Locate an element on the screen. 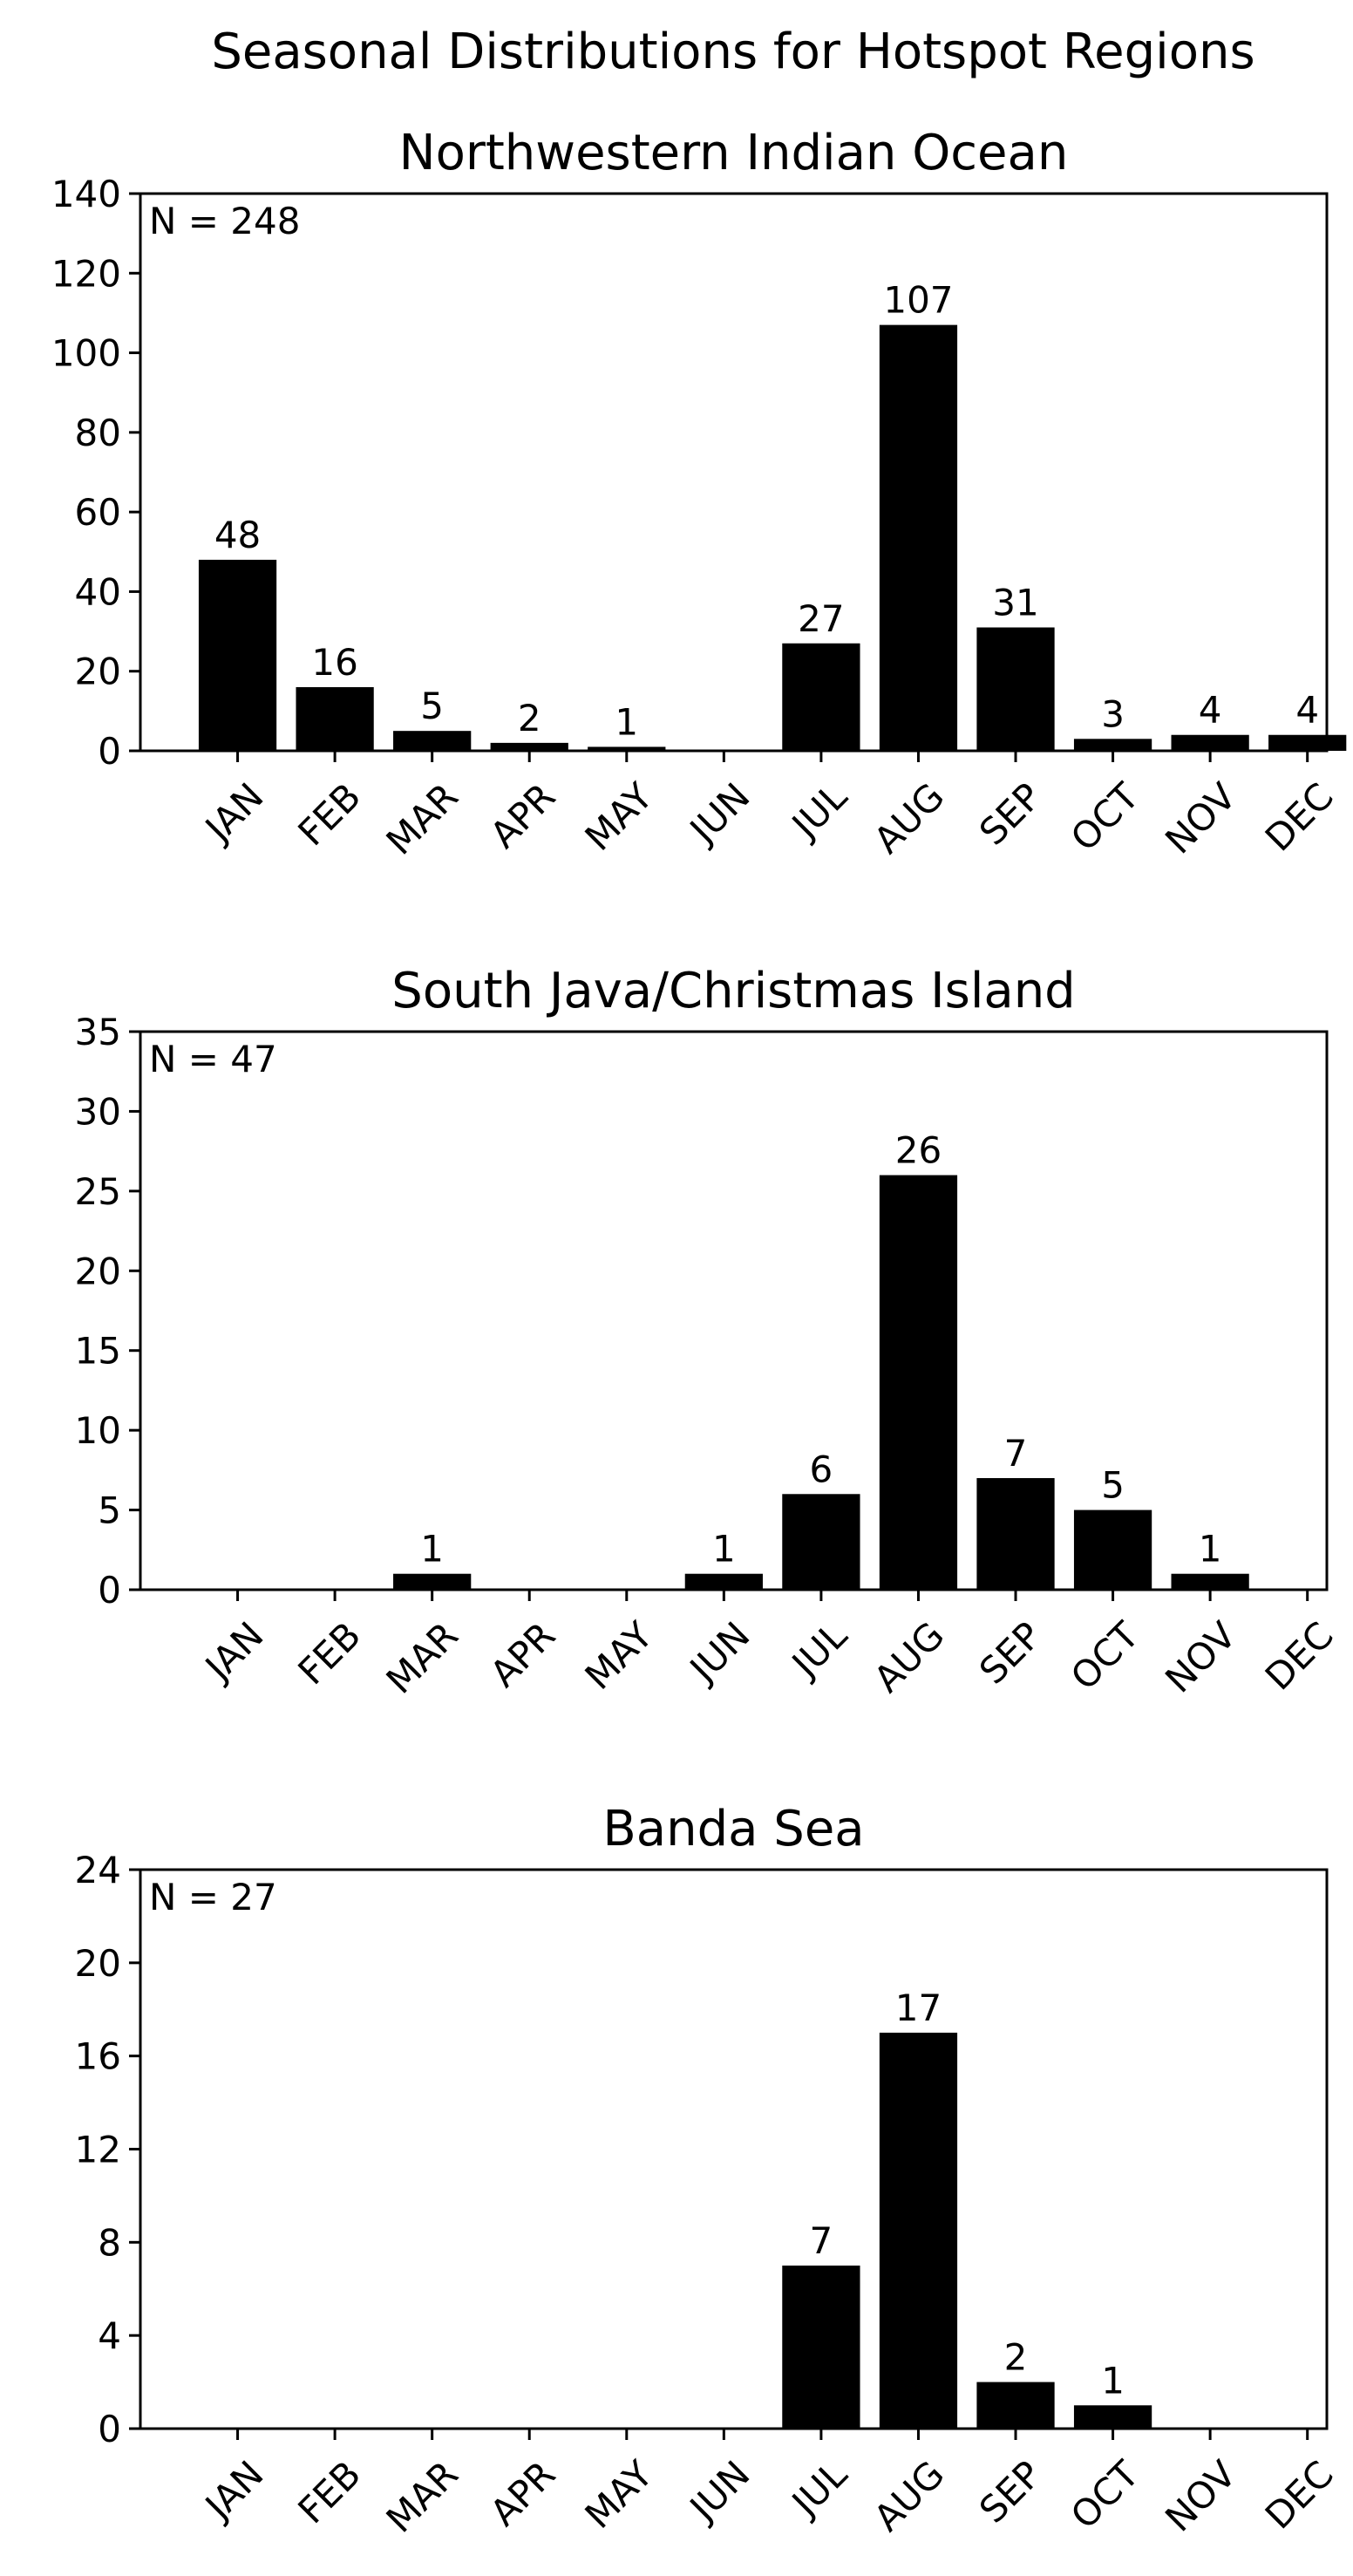  chart-title: South Java/Christmas Island is located at coordinates (733, 991).